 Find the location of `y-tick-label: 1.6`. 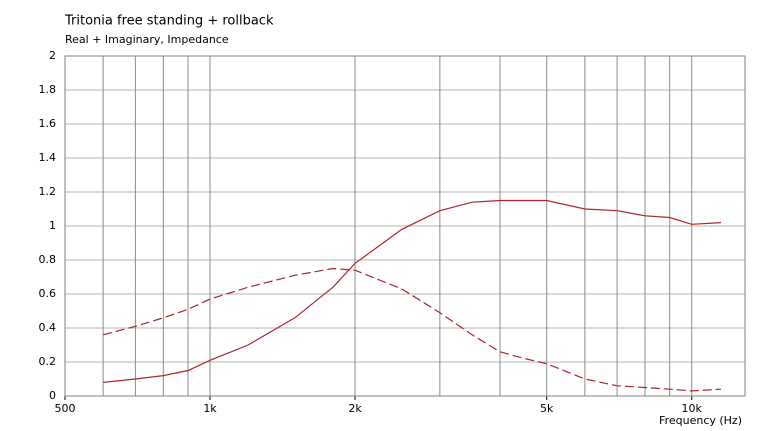

y-tick-label: 1.6 is located at coordinates (48, 123).